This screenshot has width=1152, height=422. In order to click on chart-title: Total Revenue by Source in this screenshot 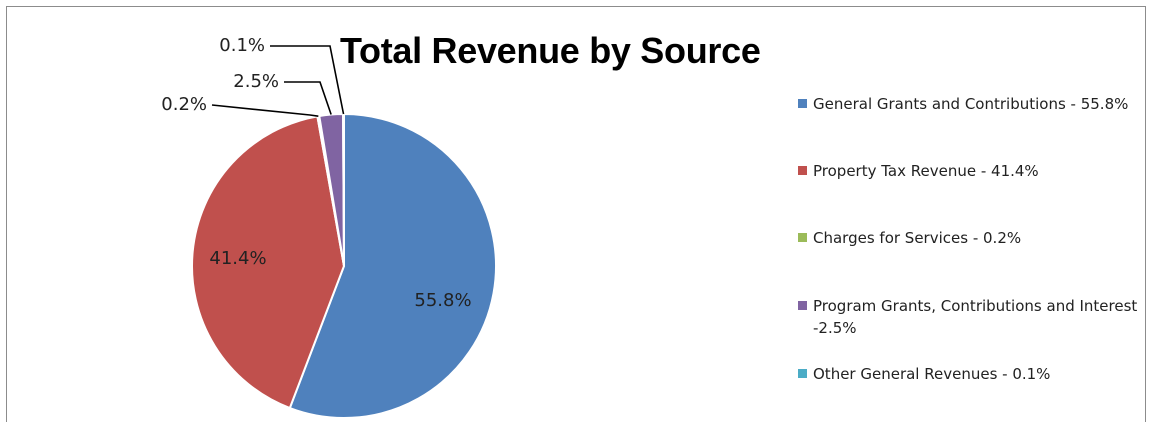, I will do `click(550, 50)`.